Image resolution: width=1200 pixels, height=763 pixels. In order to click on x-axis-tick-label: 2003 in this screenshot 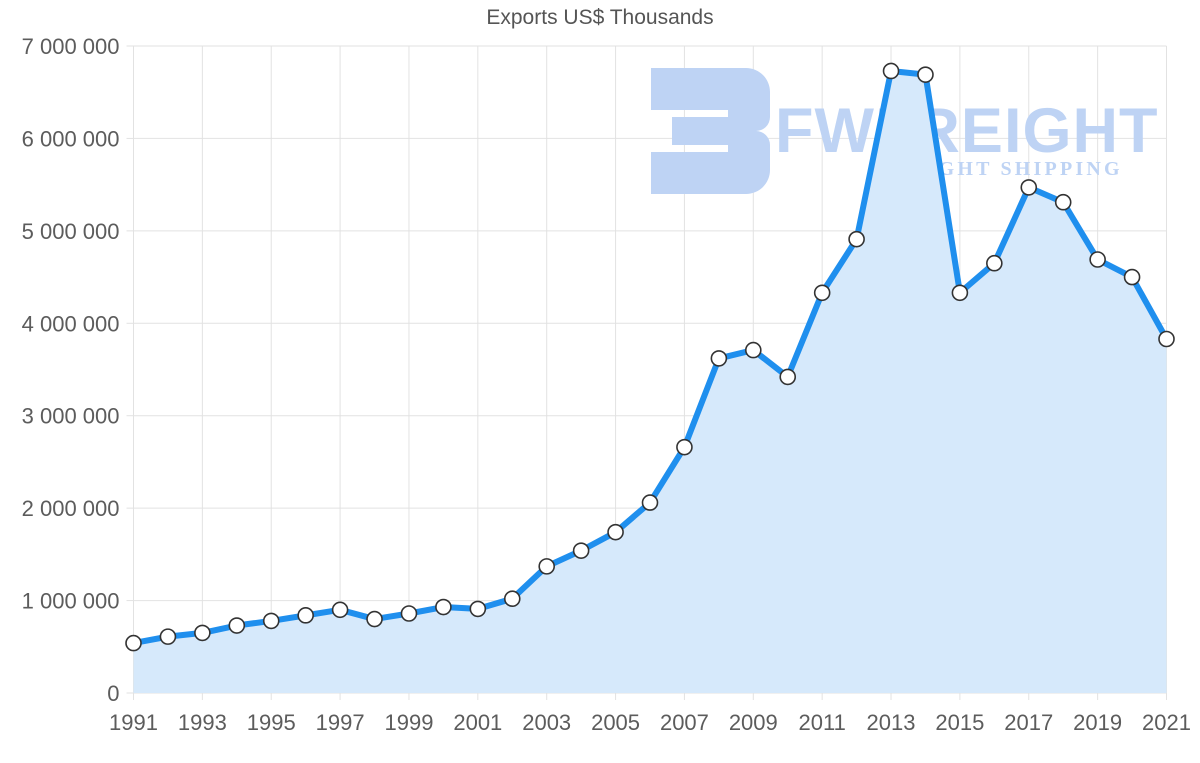, I will do `click(546, 722)`.